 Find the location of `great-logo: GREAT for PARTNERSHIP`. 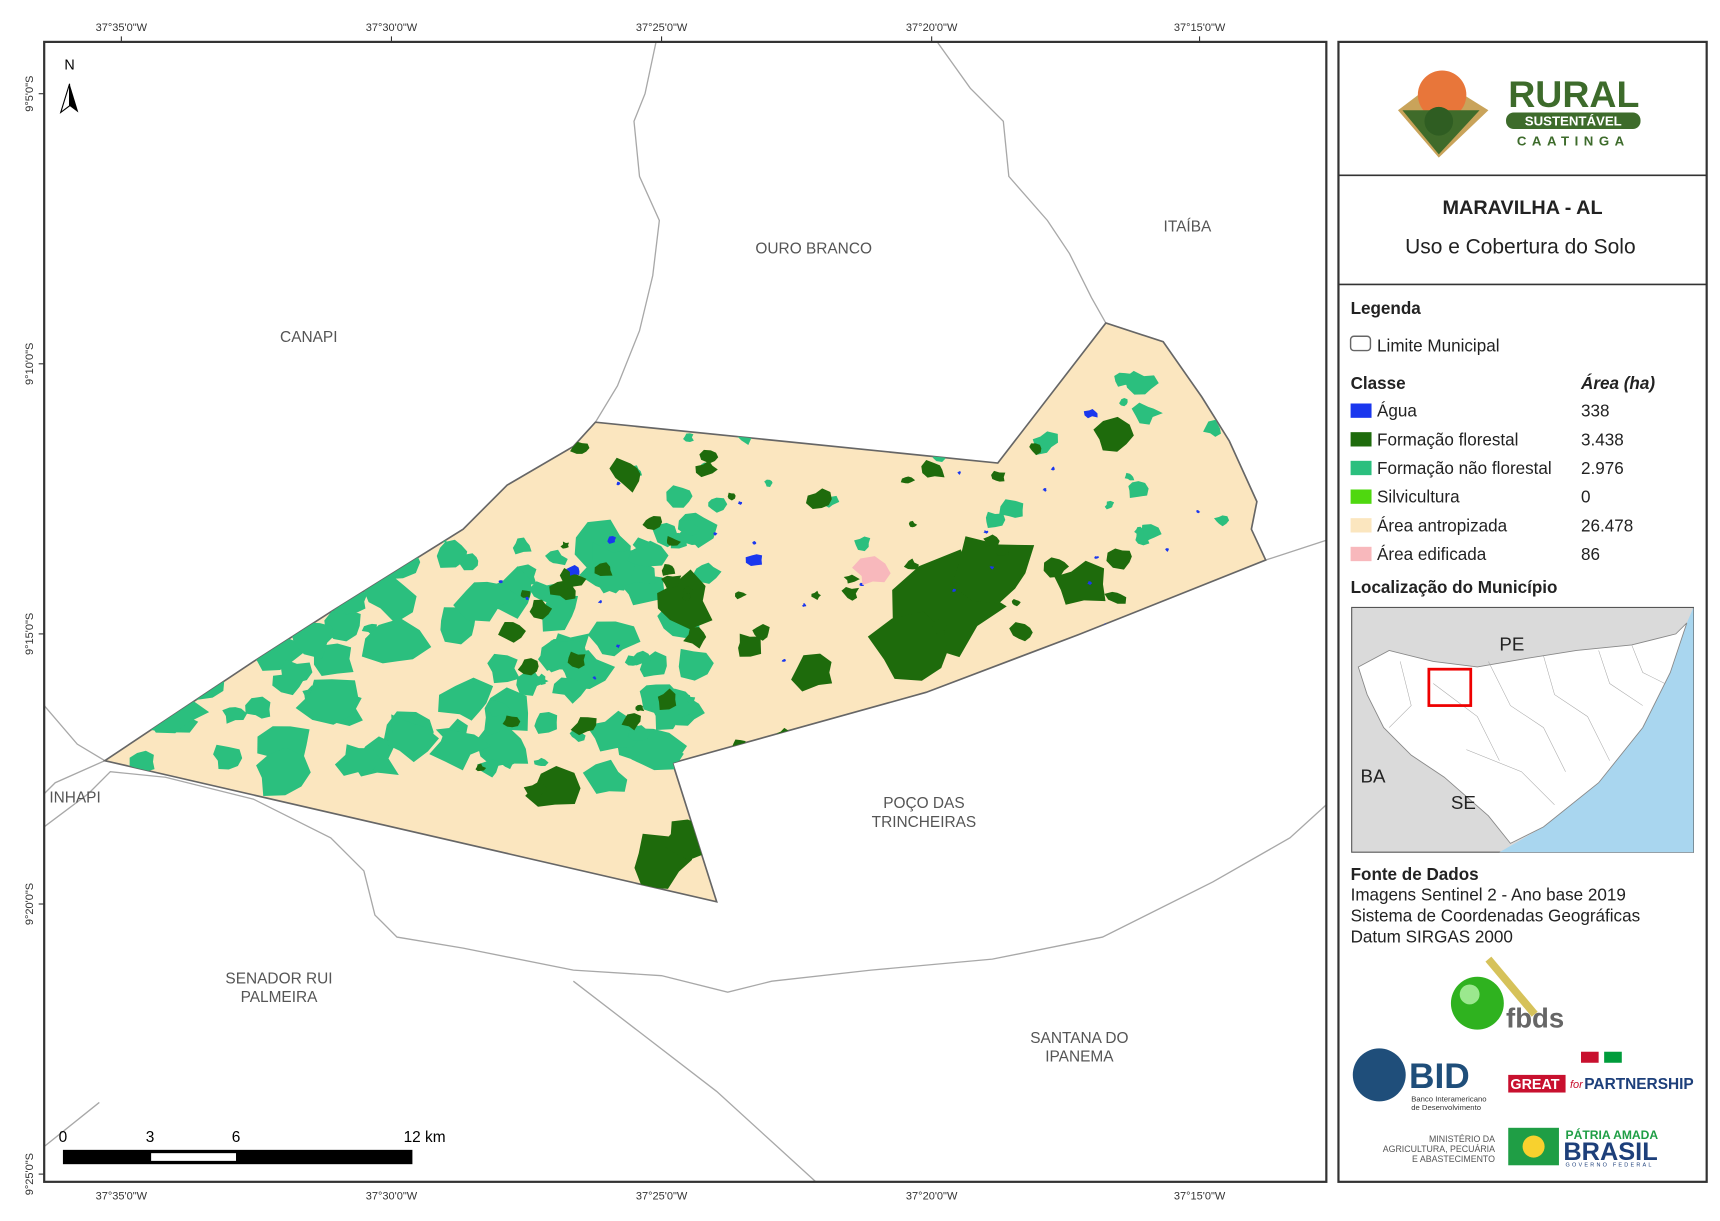

great-logo: GREAT for PARTNERSHIP is located at coordinates (1601, 1072).